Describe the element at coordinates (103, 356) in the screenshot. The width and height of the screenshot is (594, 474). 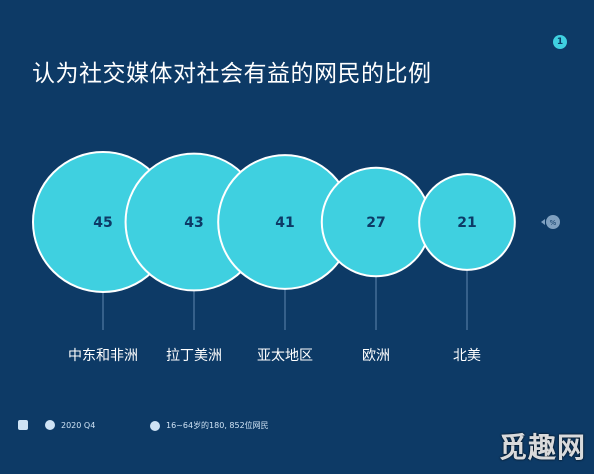
I see `category-label: 中东和非洲` at that location.